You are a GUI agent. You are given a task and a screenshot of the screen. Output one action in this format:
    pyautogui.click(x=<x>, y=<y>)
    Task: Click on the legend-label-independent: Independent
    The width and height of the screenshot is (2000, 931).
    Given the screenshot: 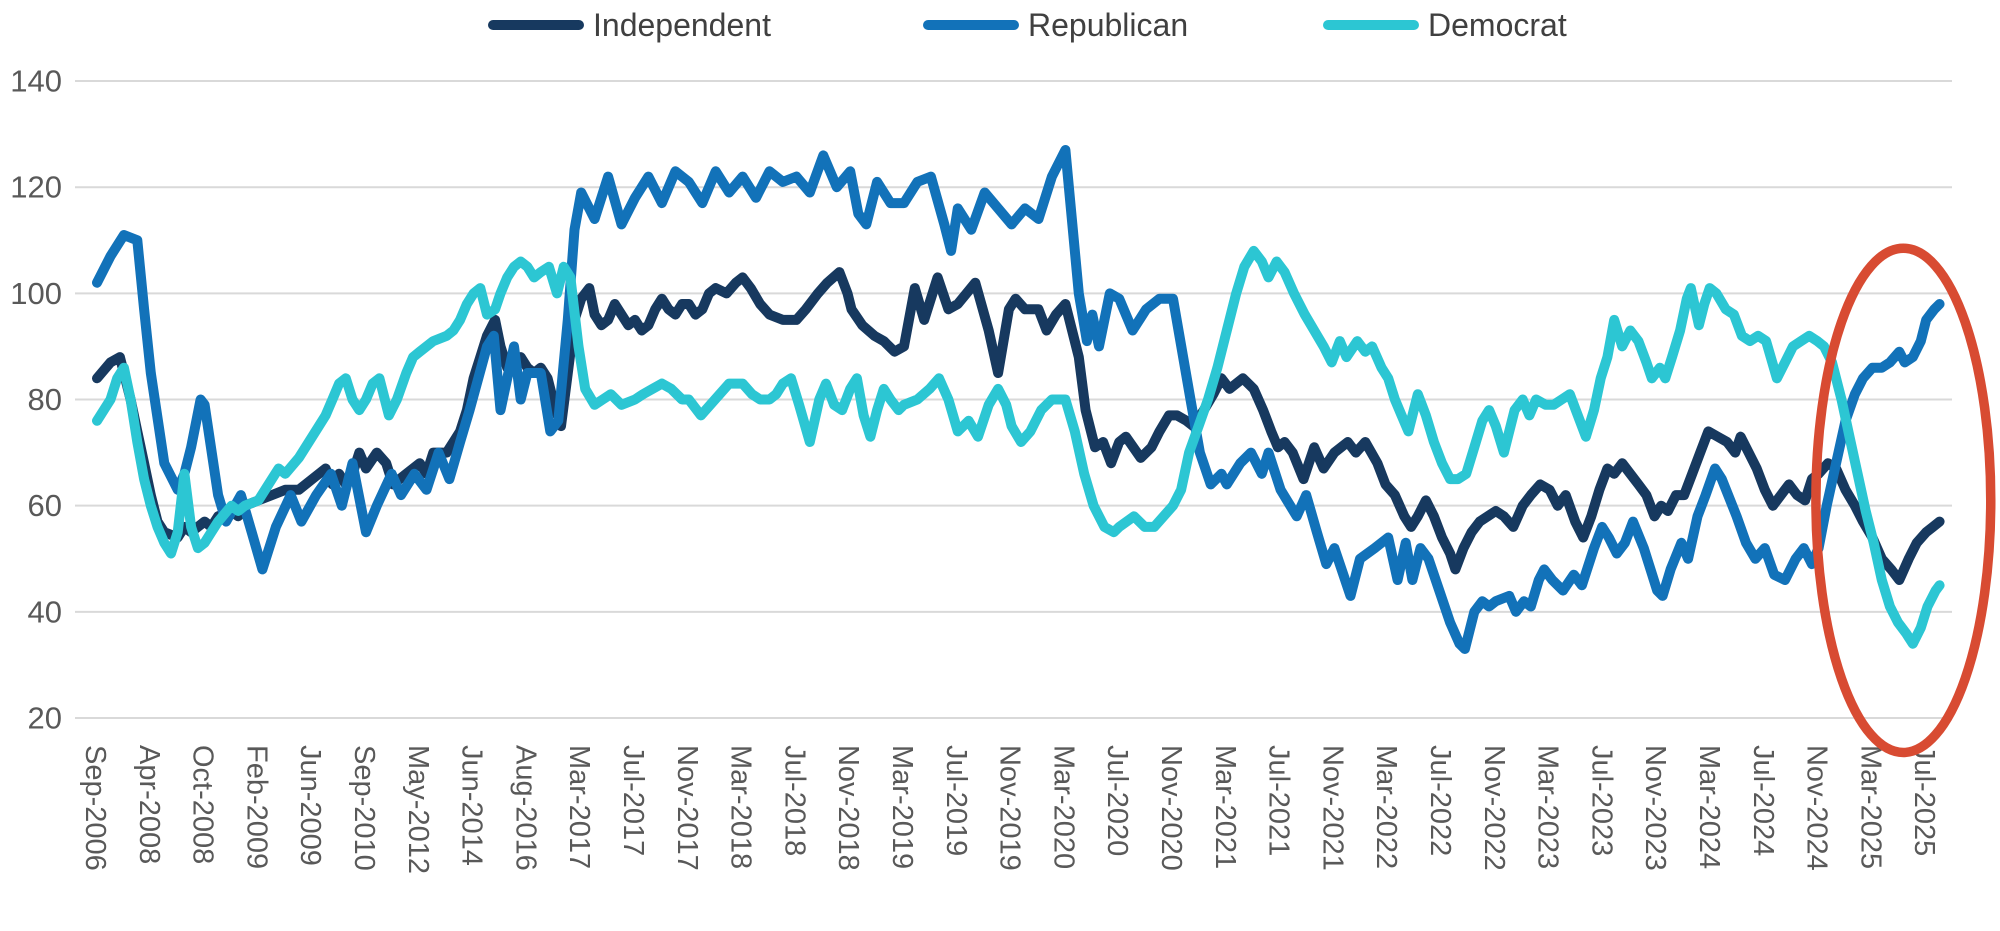 What is the action you would take?
    pyautogui.click(x=682, y=25)
    